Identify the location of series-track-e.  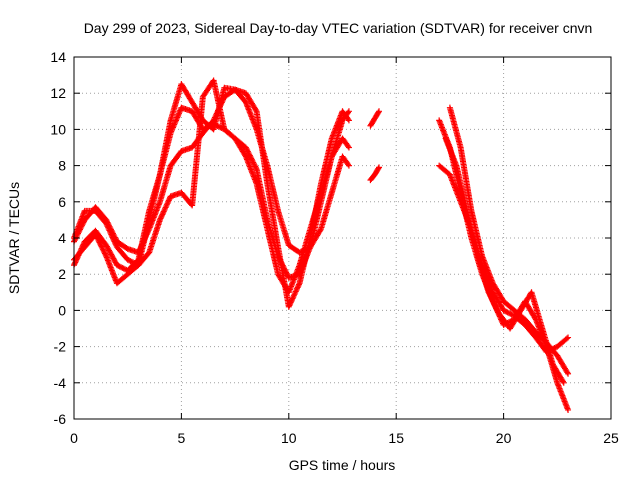
(375, 174).